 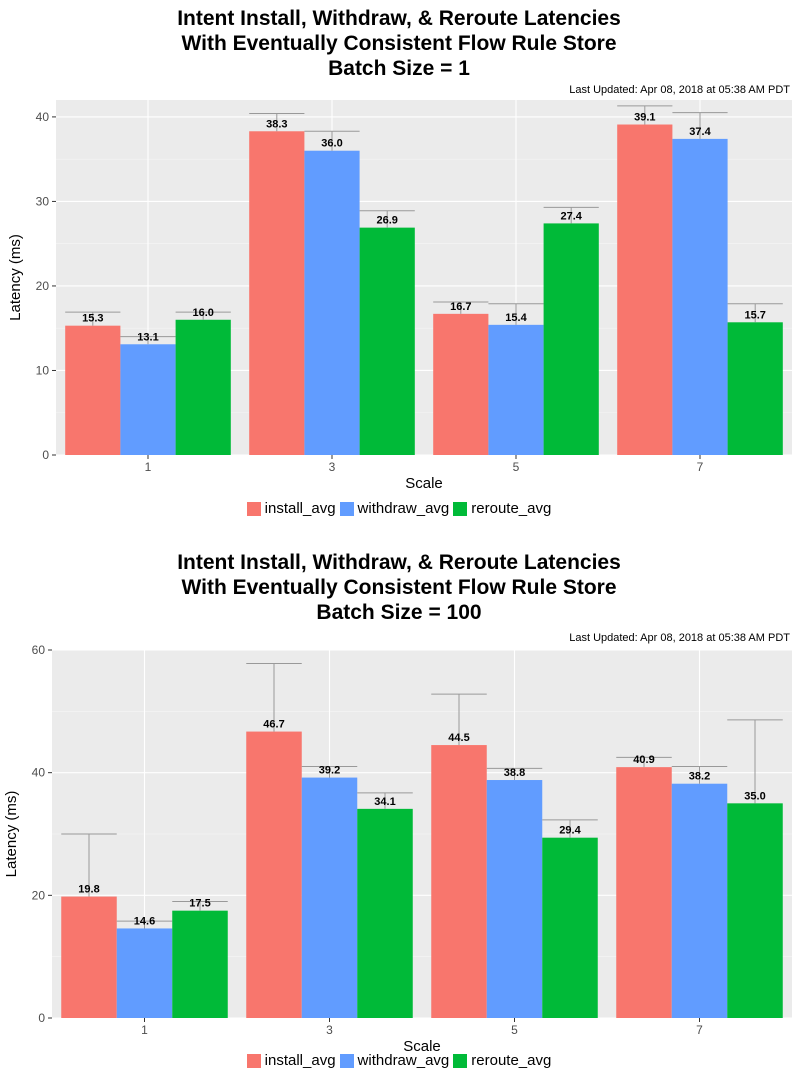 I want to click on data-label: 39.2, so click(x=329, y=771).